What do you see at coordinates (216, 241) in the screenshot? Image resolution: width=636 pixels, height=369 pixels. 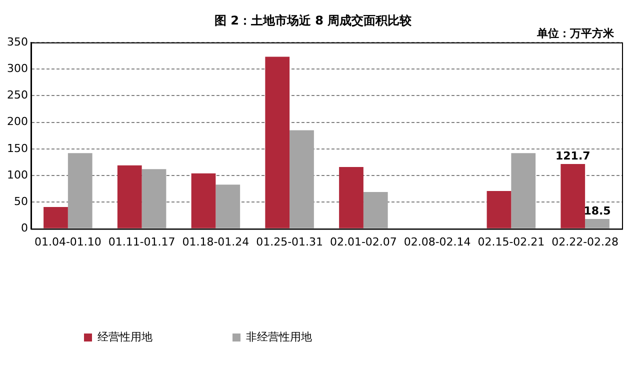 I see `x-tick-label: 01.18-01.24` at bounding box center [216, 241].